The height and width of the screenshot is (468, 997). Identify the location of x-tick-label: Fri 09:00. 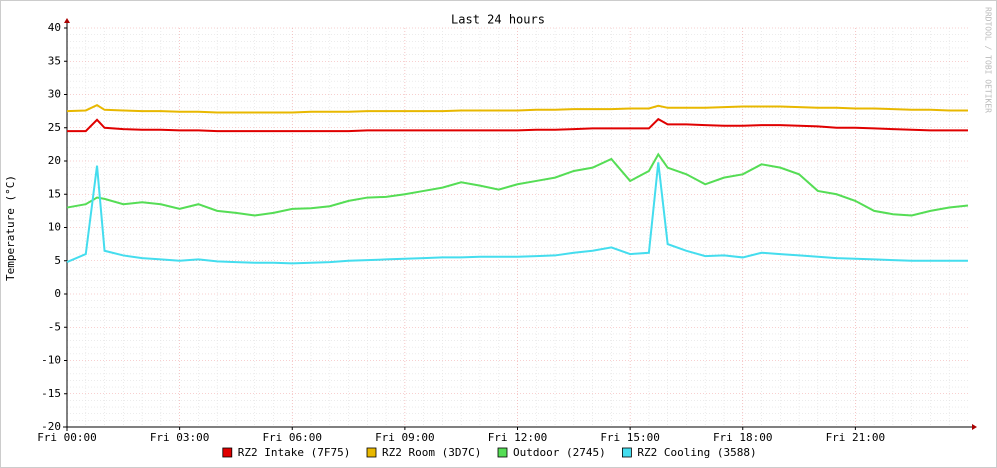
(405, 437).